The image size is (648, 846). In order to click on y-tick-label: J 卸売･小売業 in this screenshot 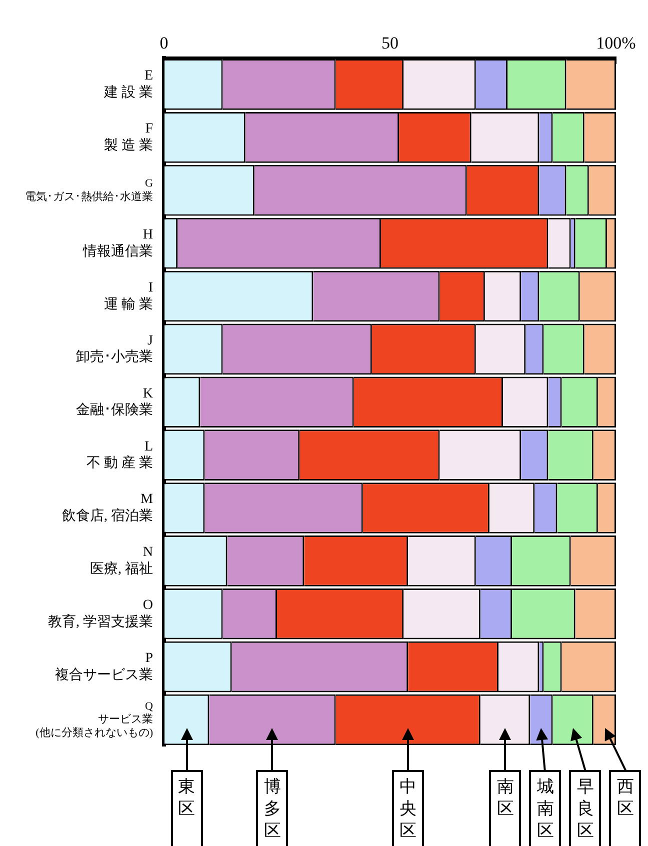, I will do `click(115, 349)`.